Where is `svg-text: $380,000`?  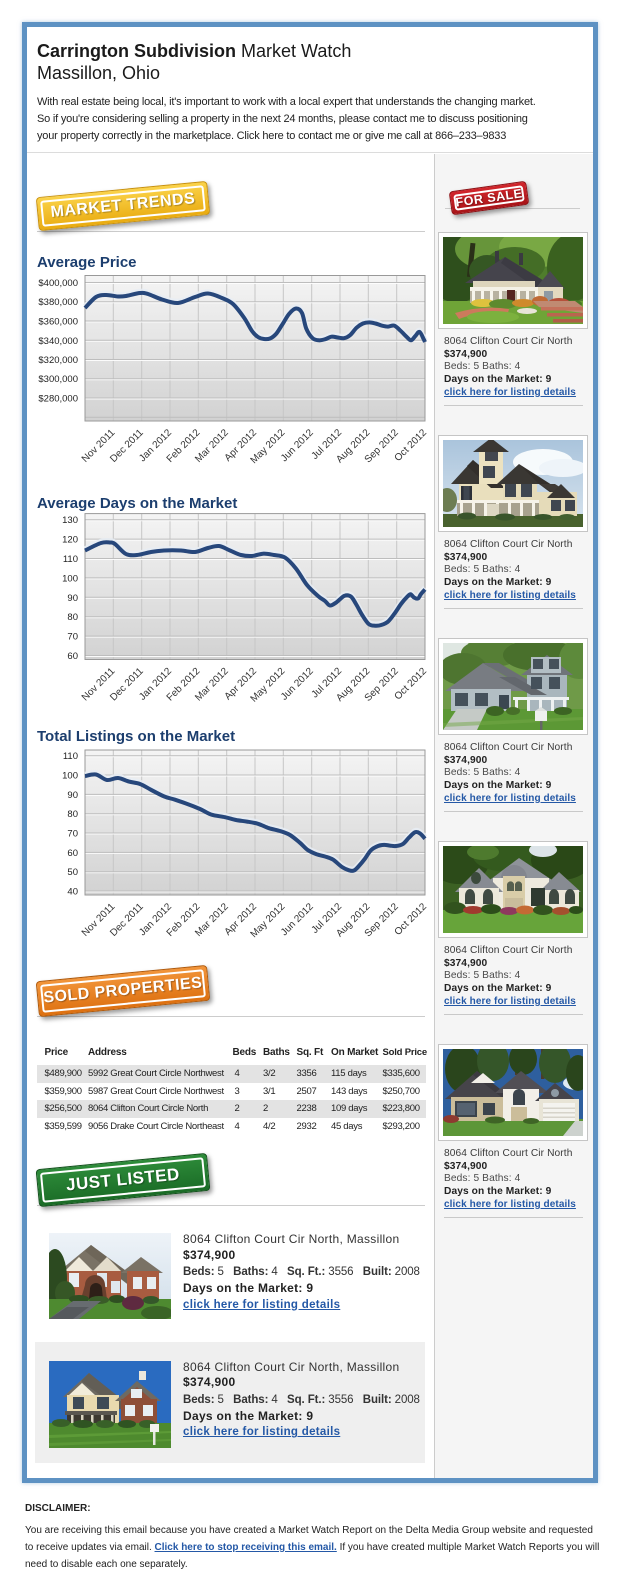
svg-text: $380,000 is located at coordinates (58, 302).